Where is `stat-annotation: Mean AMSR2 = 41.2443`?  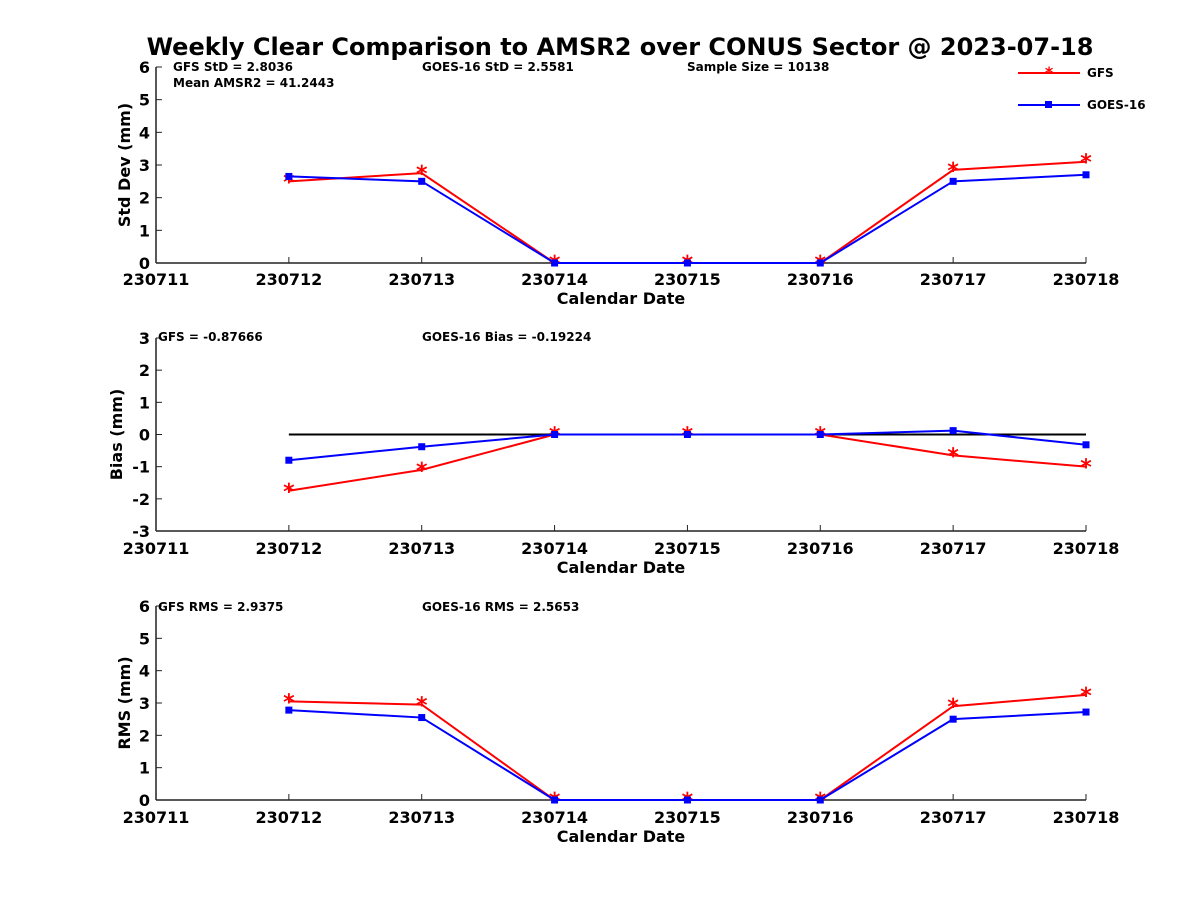
stat-annotation: Mean AMSR2 = 41.2443 is located at coordinates (253, 83).